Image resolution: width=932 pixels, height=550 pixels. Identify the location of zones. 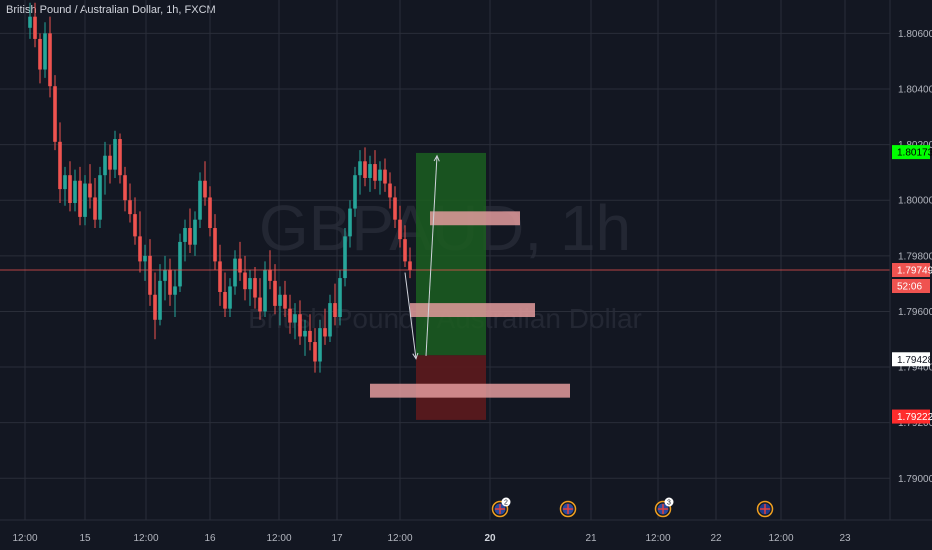
(470, 304).